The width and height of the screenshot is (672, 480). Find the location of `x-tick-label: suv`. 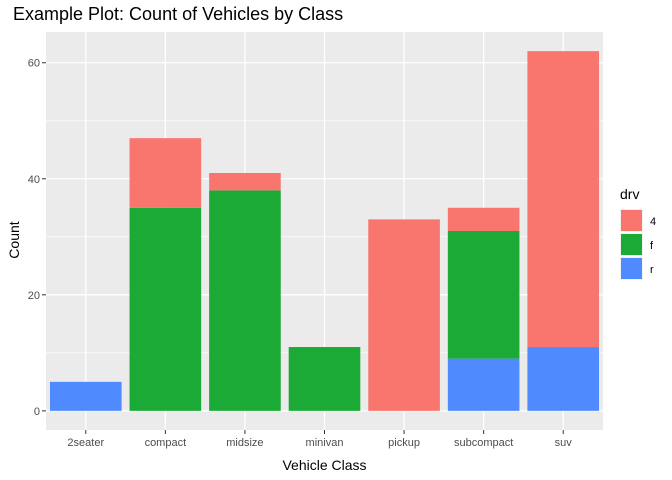

x-tick-label: suv is located at coordinates (564, 443).